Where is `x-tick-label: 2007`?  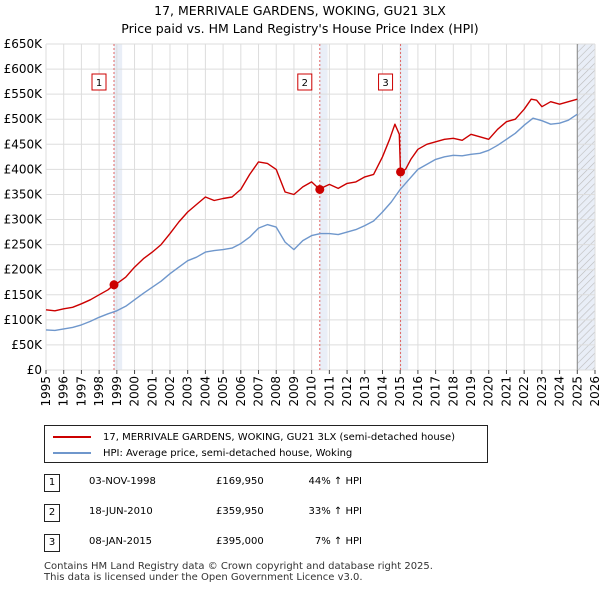
x-tick-label: 2007 is located at coordinates (259, 391).